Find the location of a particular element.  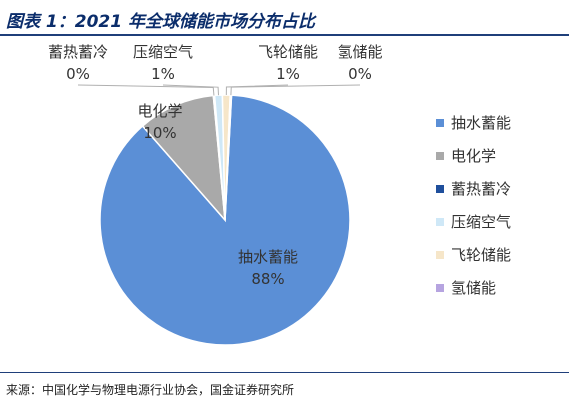

figure-header: 图表 1：2021 年全球储能市场分布占比 is located at coordinates (284, 18).